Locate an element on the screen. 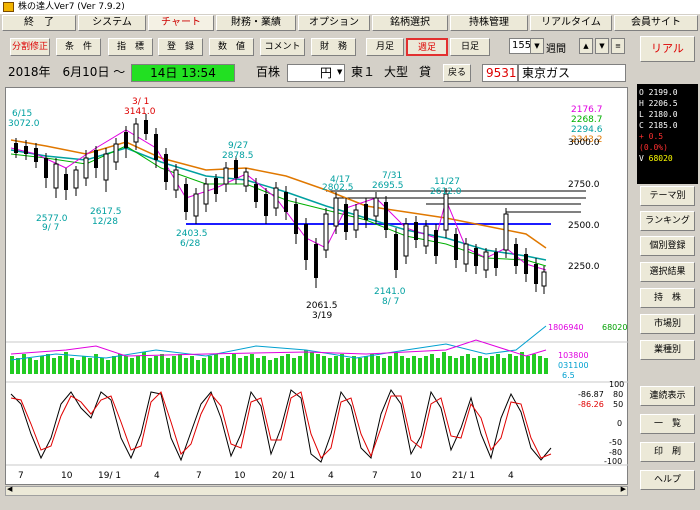 Image resolution: width=700 pixels, height=510 pixels. daily-button: 日足 is located at coordinates (470, 47).